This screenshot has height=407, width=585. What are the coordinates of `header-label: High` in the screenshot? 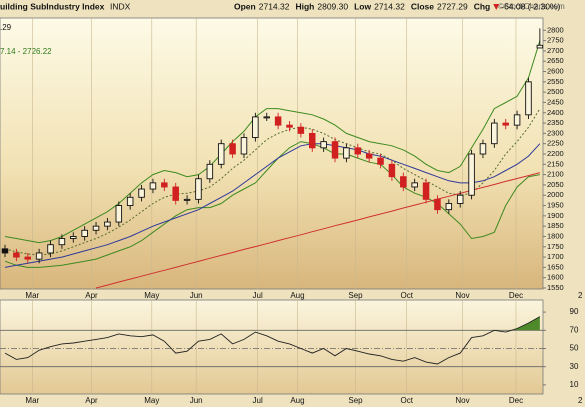 It's located at (304, 6).